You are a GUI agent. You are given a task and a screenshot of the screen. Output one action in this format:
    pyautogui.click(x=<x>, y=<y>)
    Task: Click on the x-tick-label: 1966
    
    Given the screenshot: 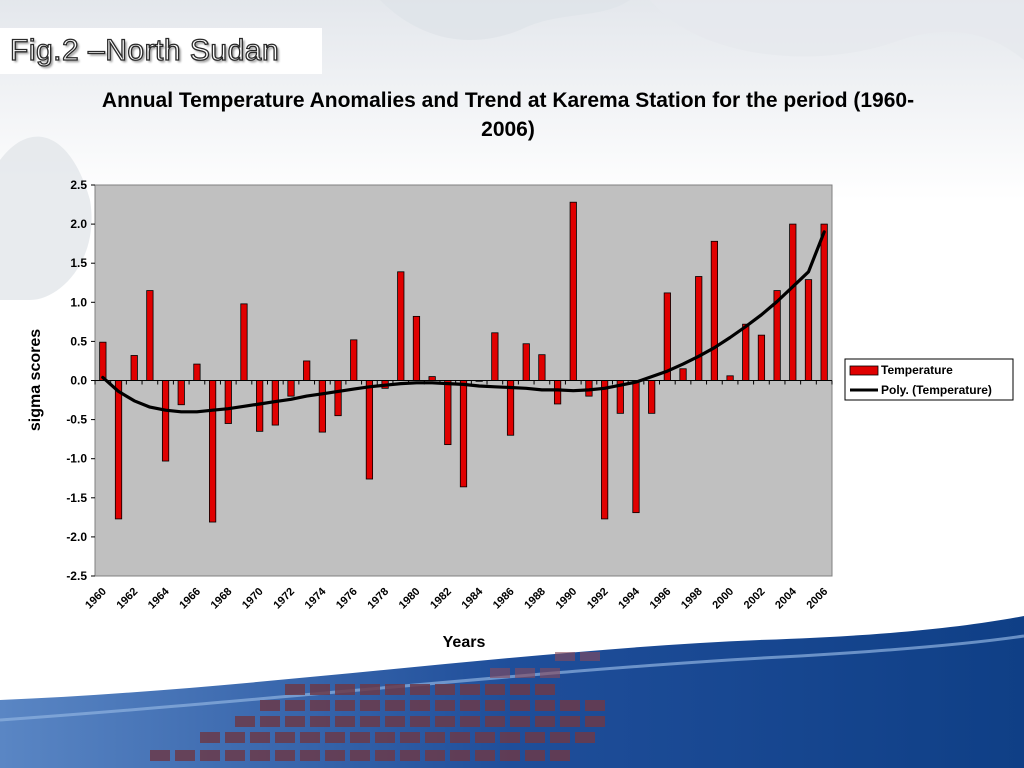 What is the action you would take?
    pyautogui.click(x=190, y=599)
    